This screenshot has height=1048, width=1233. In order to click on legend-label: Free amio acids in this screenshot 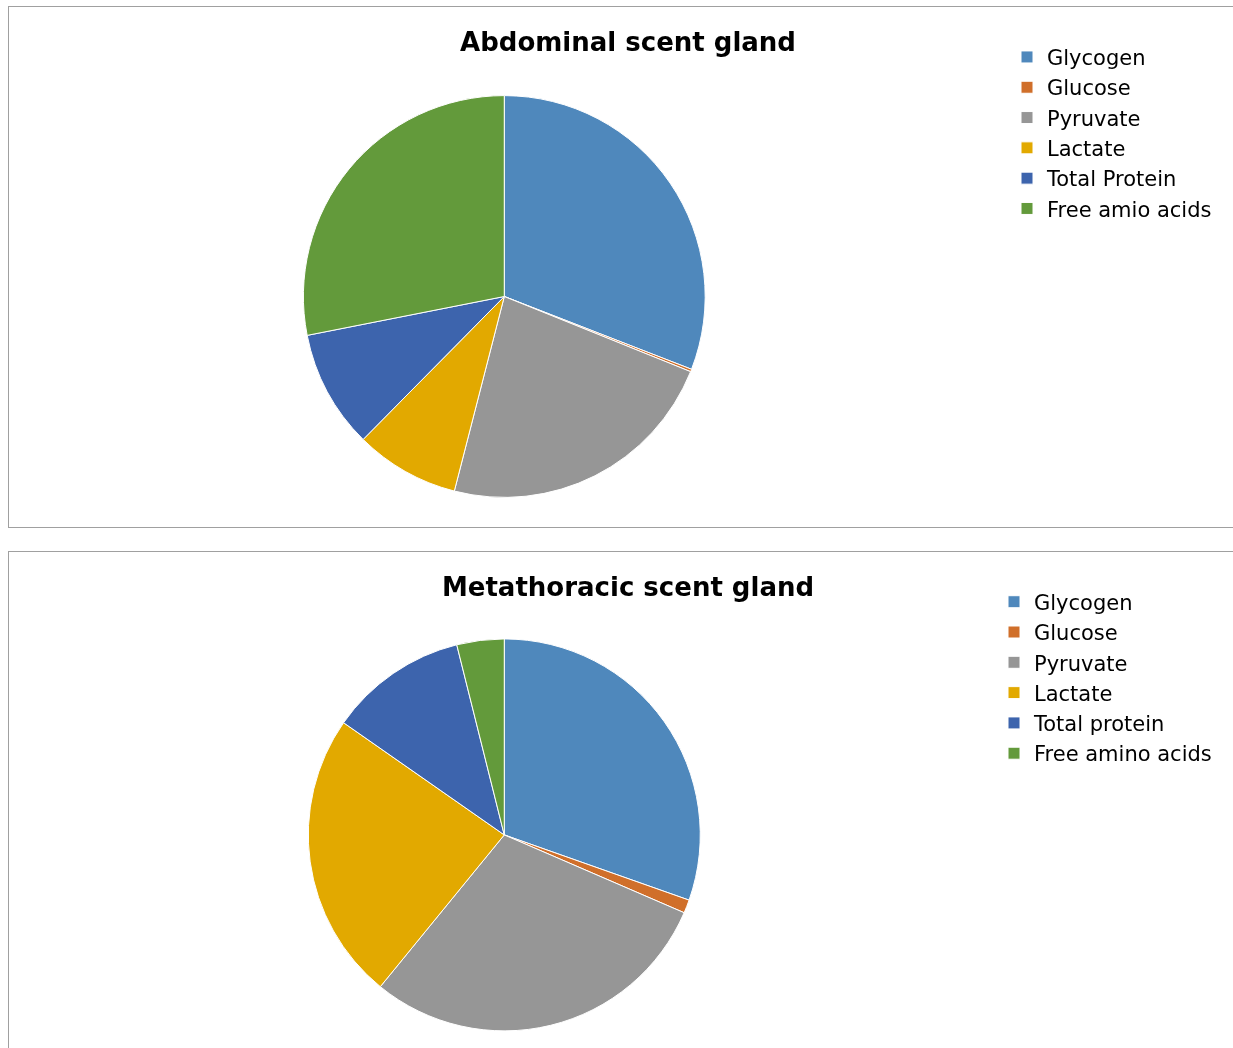, I will do `click(1129, 209)`.